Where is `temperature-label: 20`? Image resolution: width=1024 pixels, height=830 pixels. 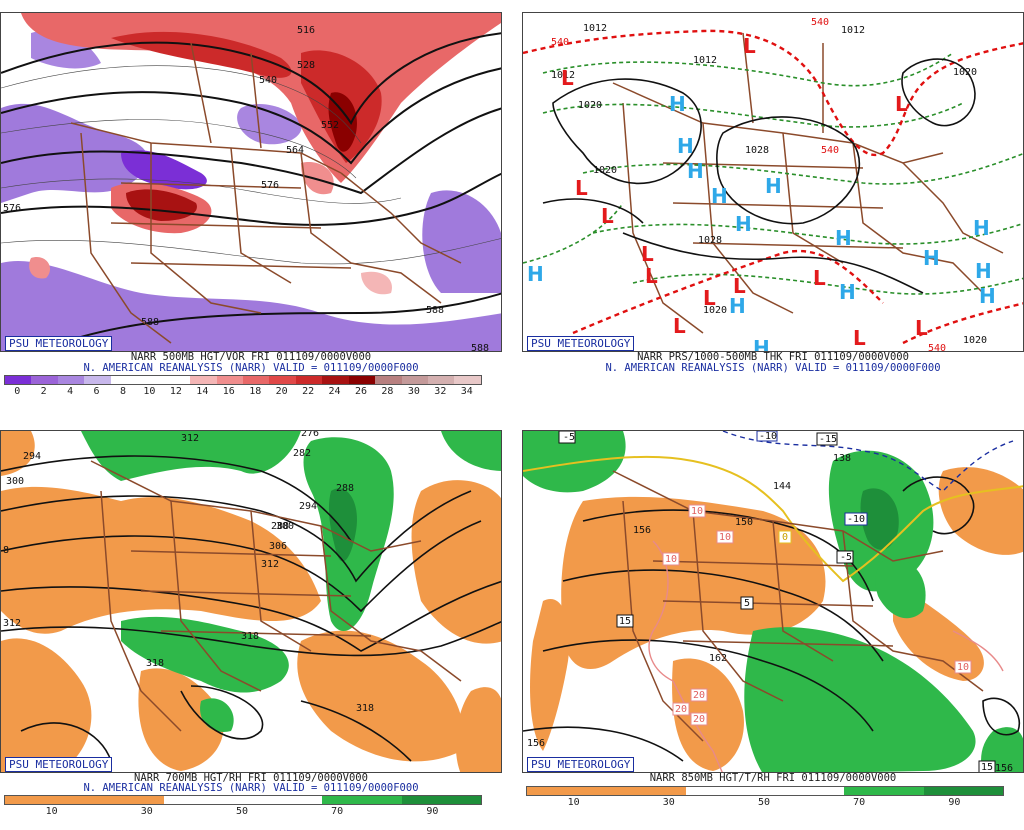 temperature-label: 20 is located at coordinates (699, 719).